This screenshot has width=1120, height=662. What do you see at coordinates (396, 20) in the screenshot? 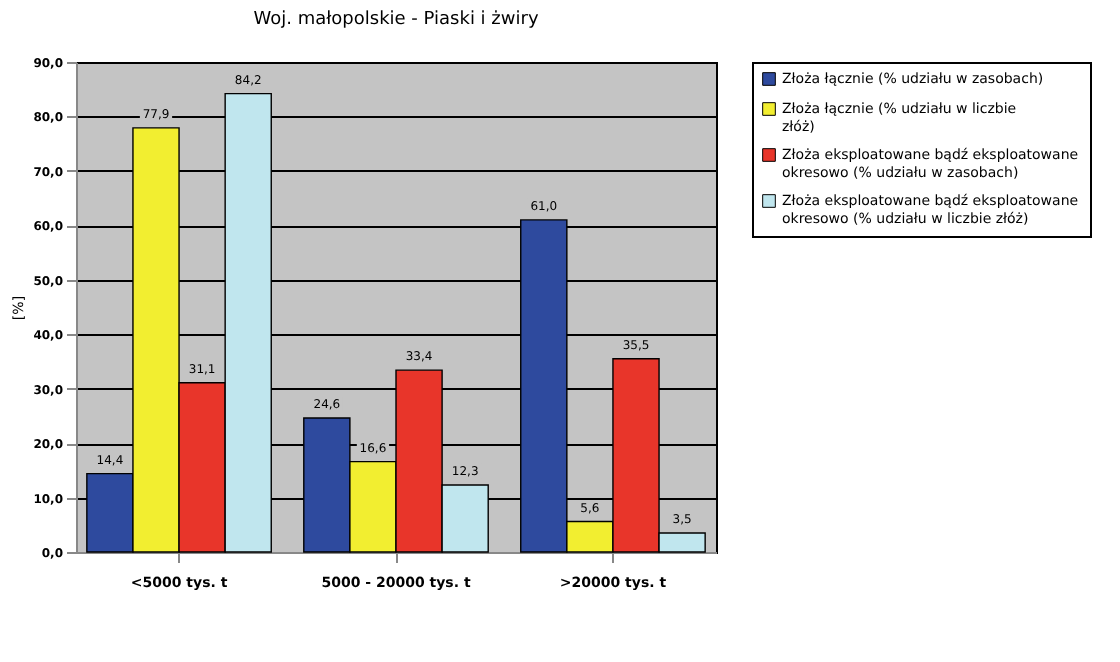
I see `chart-title: Woj. małopolskie - Piaski i żwiry` at bounding box center [396, 20].